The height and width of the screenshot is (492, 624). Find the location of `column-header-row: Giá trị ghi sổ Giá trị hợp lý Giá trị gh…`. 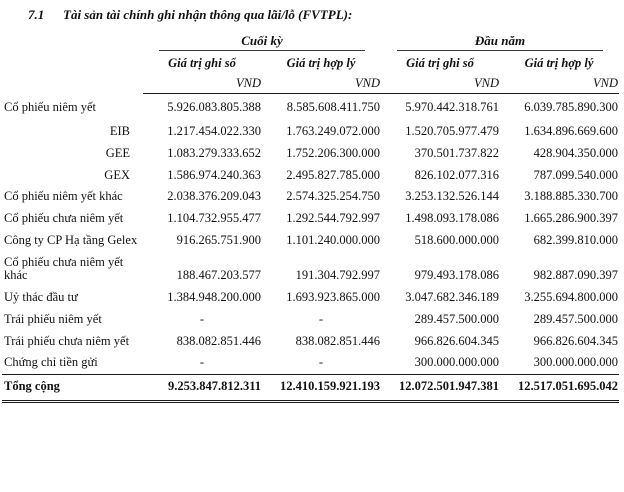

column-header-row: Giá trị ghi sổ Giá trị hợp lý Giá trị gh… is located at coordinates (310, 62).